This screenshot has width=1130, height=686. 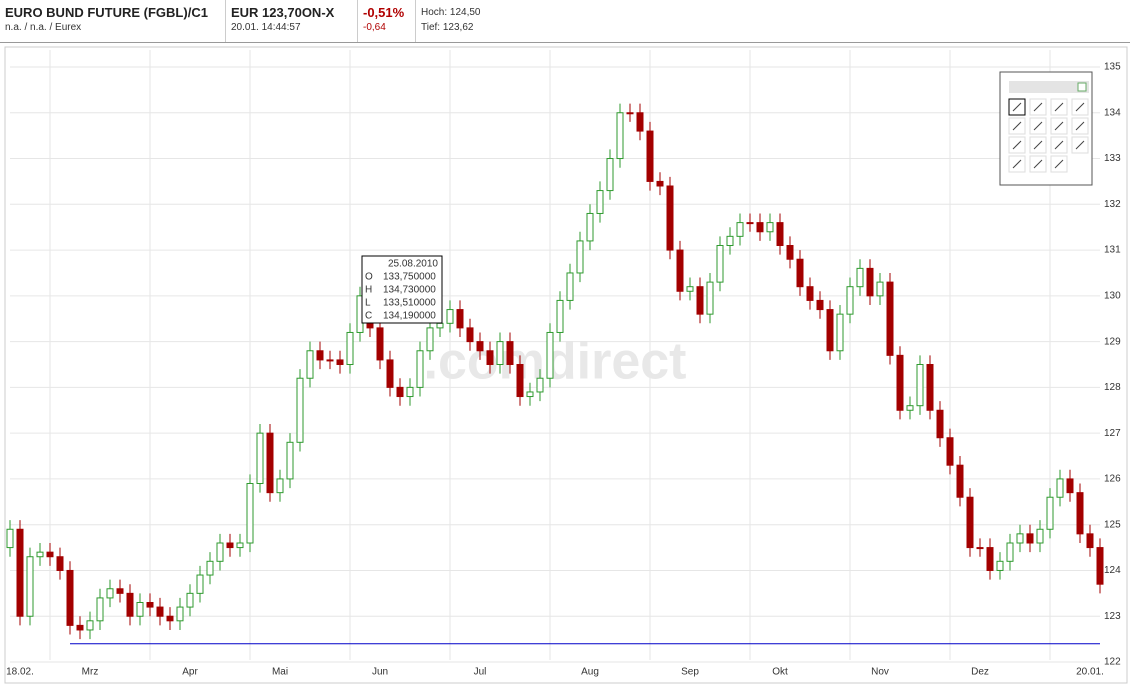 I want to click on y-tick-label: 122, so click(x=1112, y=662).